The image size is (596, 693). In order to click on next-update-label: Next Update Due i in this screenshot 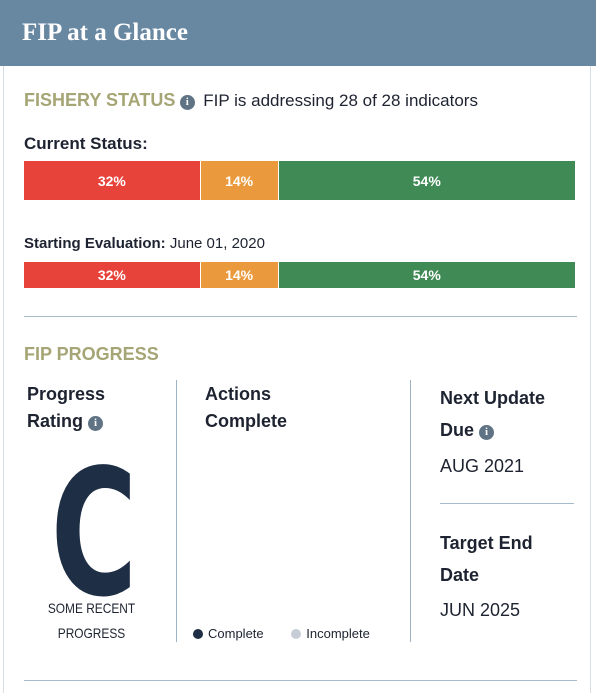, I will do `click(507, 414)`.